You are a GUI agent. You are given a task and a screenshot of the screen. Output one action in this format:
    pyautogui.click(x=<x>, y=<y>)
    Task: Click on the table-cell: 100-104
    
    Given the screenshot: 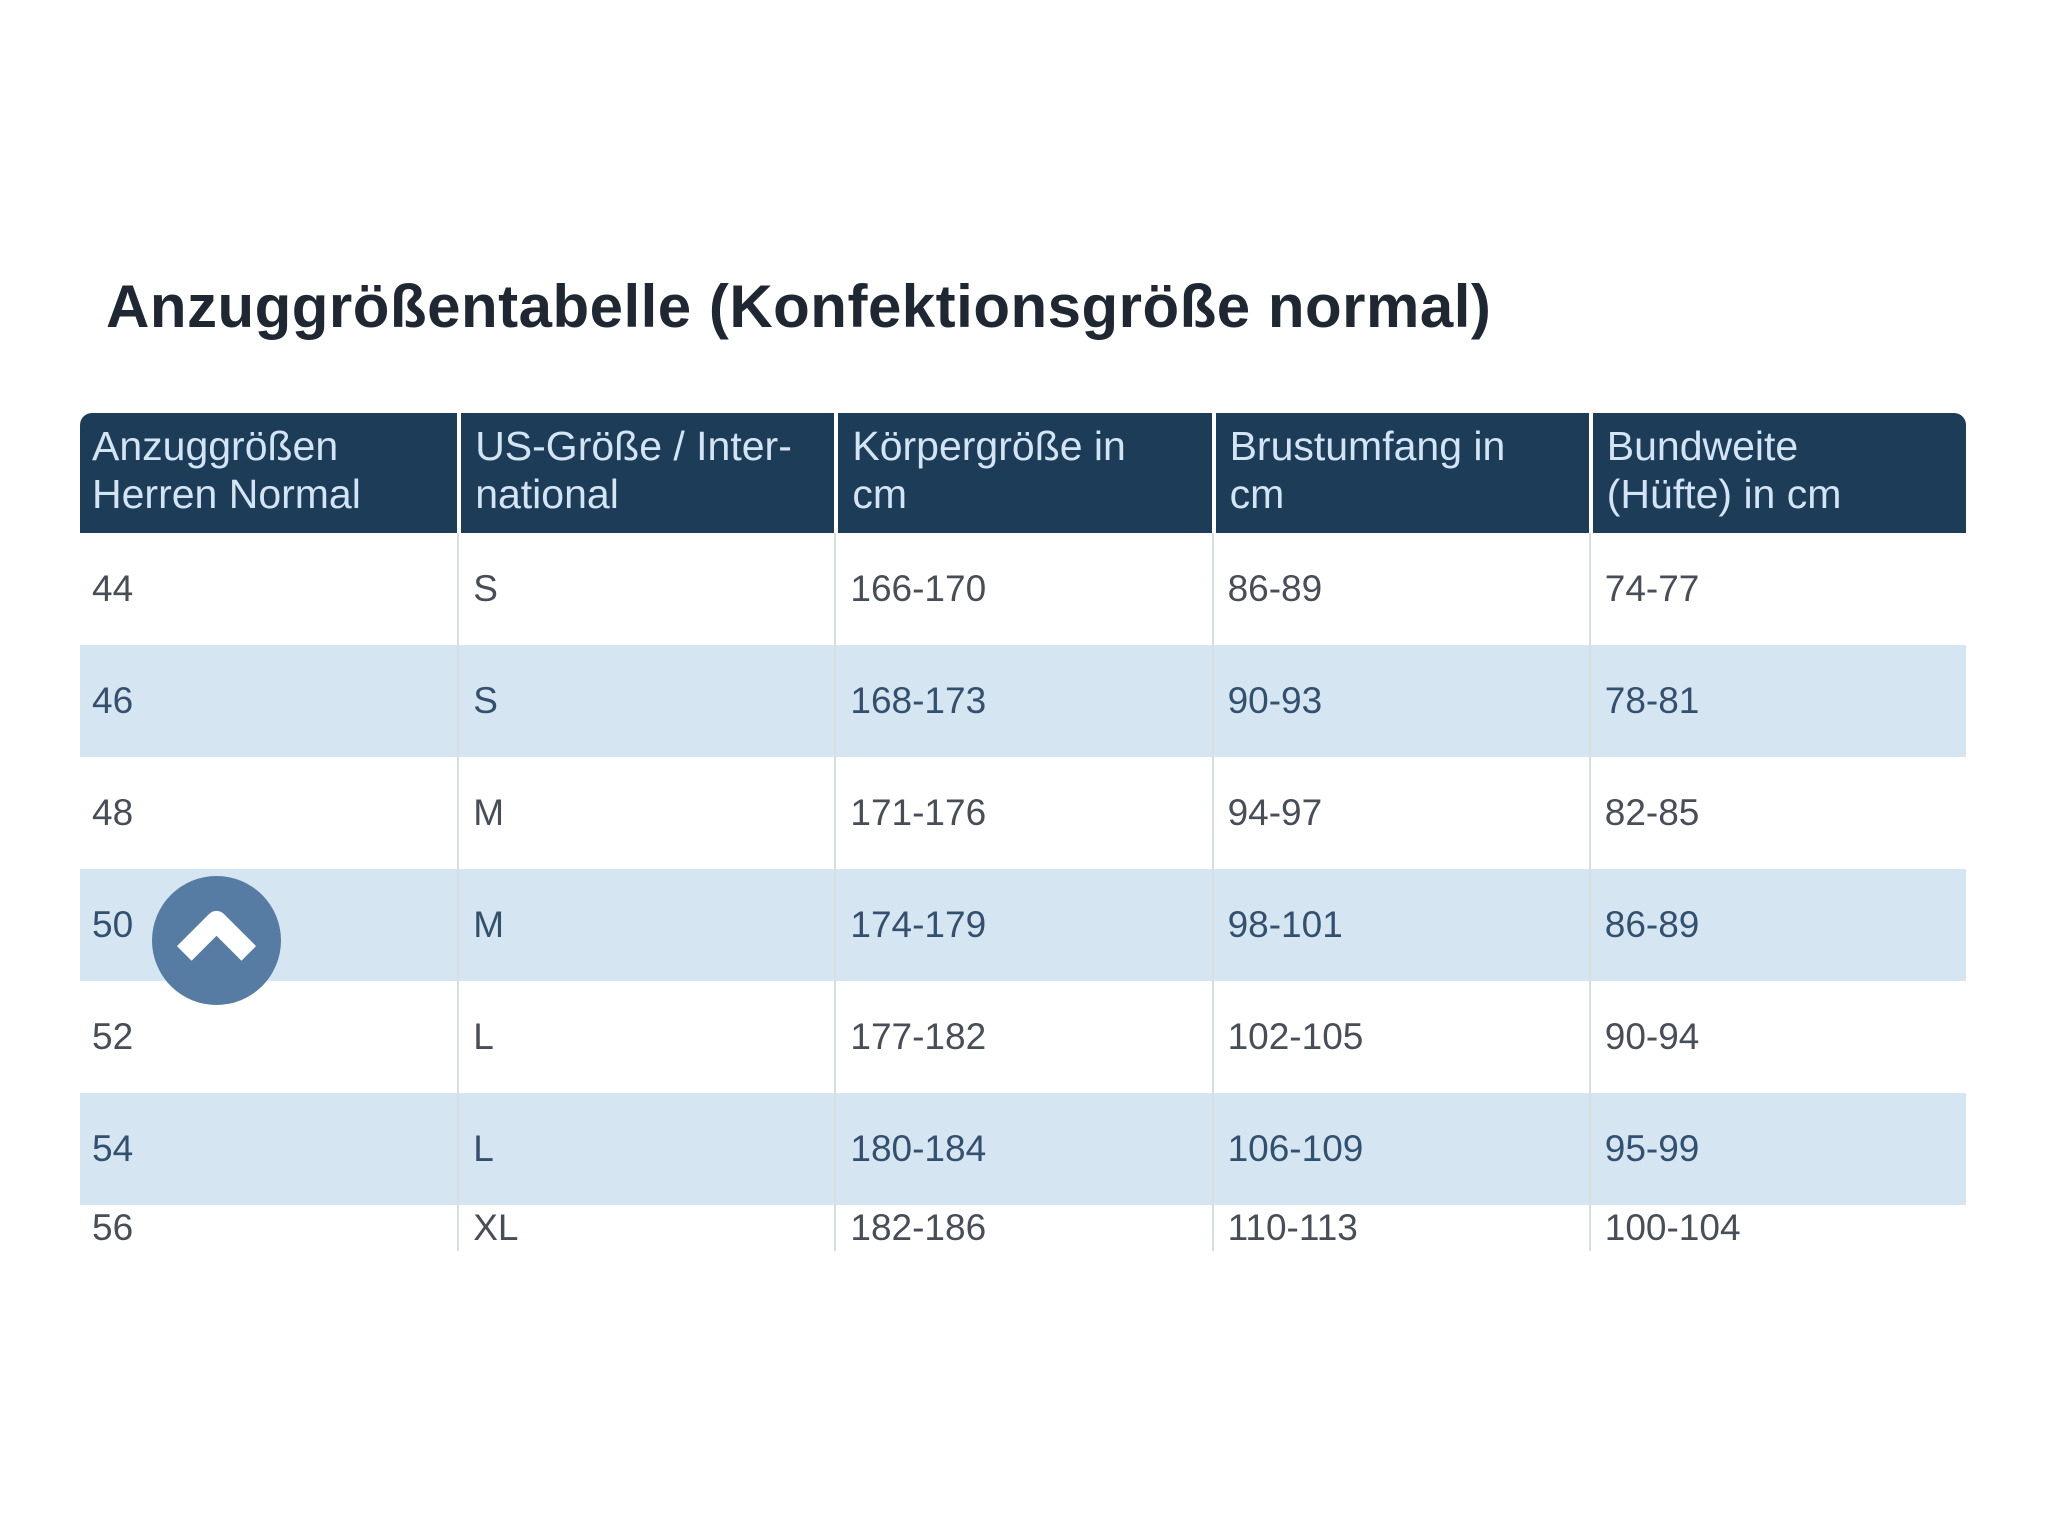 What is the action you would take?
    pyautogui.click(x=1777, y=1228)
    